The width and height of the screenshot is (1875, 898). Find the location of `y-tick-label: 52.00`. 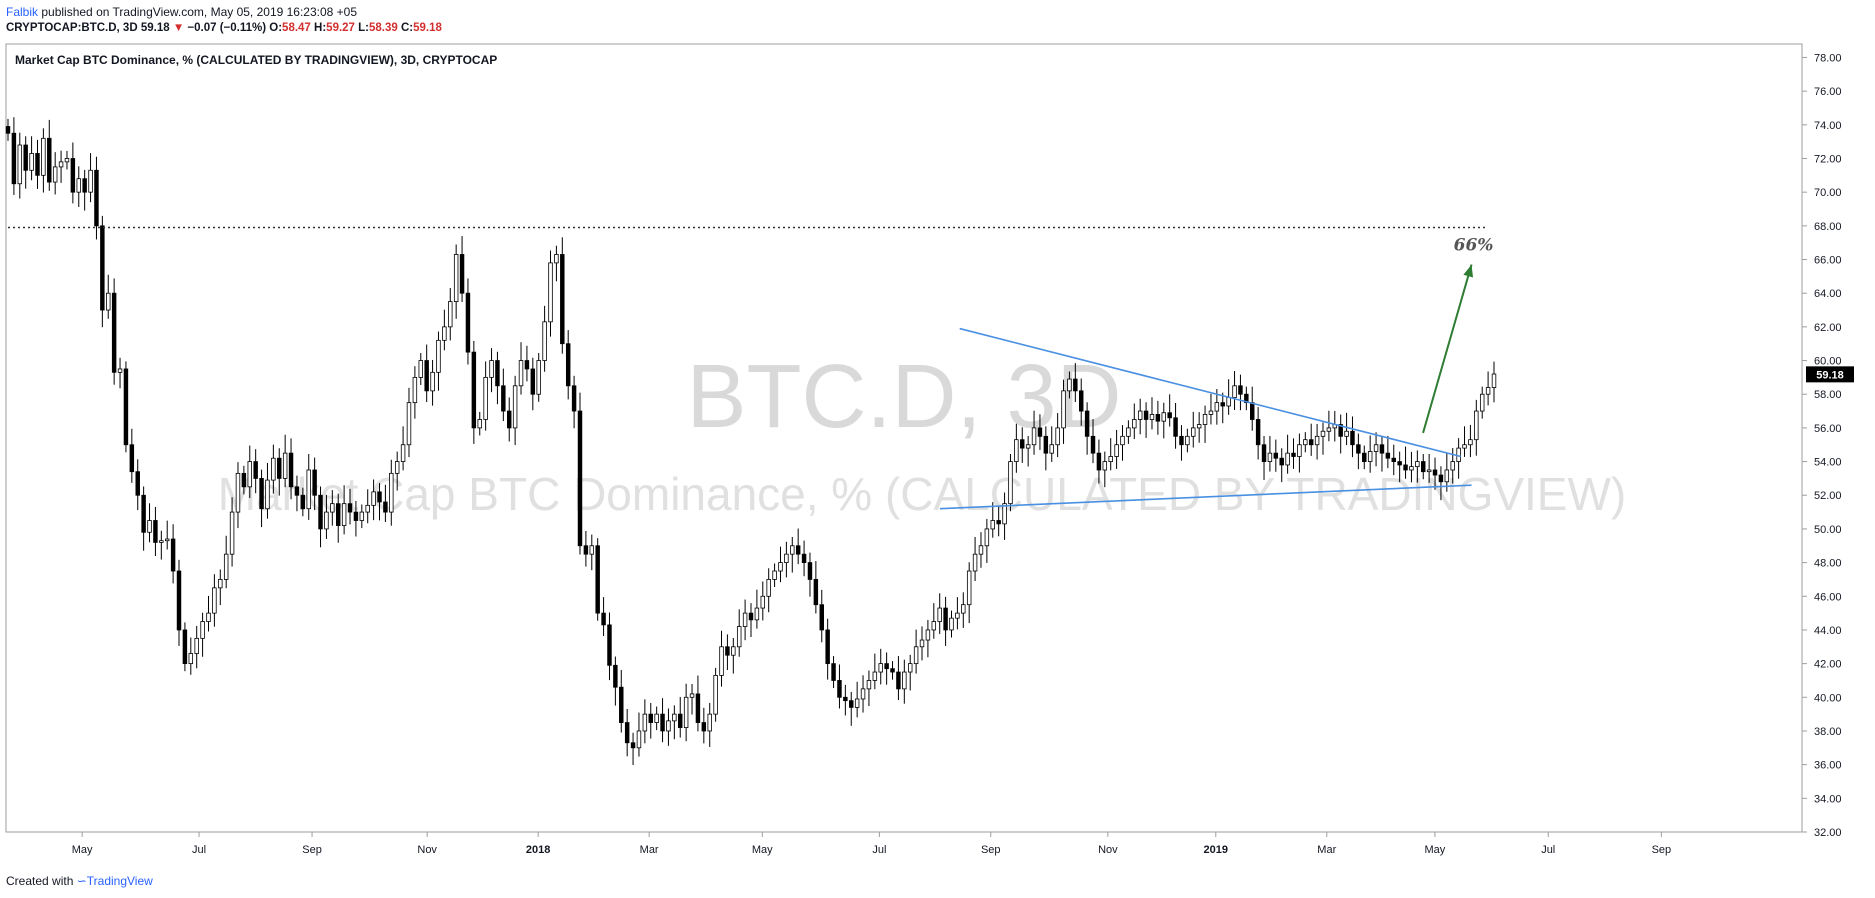

y-tick-label: 52.00 is located at coordinates (1828, 496).